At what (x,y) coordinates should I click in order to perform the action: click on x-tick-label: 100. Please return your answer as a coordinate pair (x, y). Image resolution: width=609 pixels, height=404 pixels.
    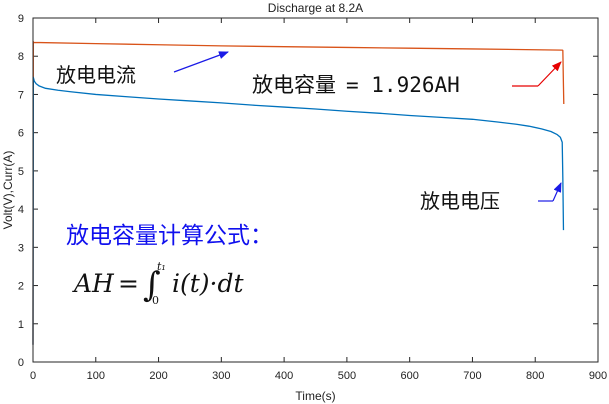
    Looking at the image, I should click on (96, 376).